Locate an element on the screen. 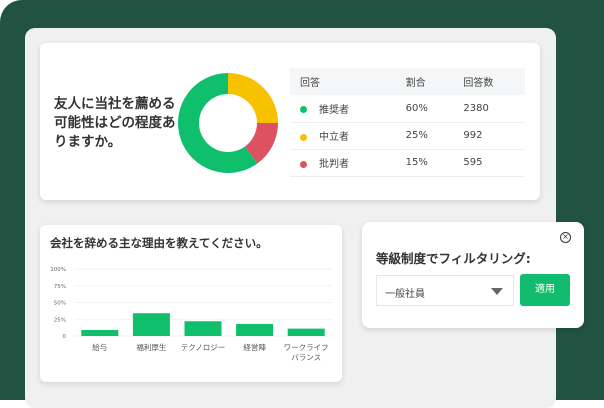 Image resolution: width=604 pixels, height=408 pixels. ratio-cell: 60% is located at coordinates (424, 109).